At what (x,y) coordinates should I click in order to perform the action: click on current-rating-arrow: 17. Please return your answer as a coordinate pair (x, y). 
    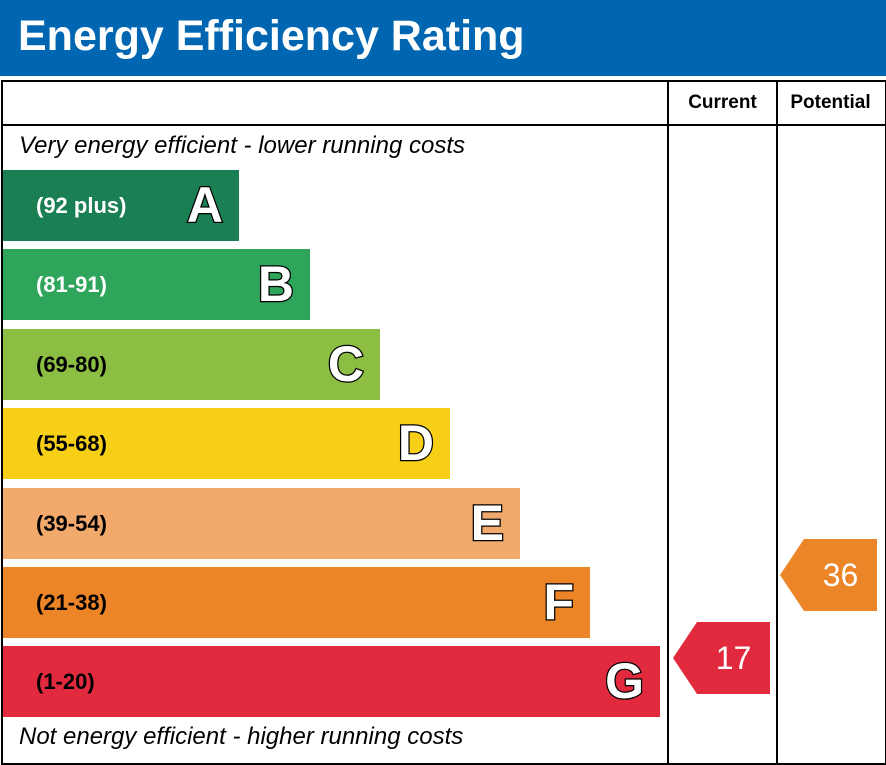
    Looking at the image, I should click on (721, 658).